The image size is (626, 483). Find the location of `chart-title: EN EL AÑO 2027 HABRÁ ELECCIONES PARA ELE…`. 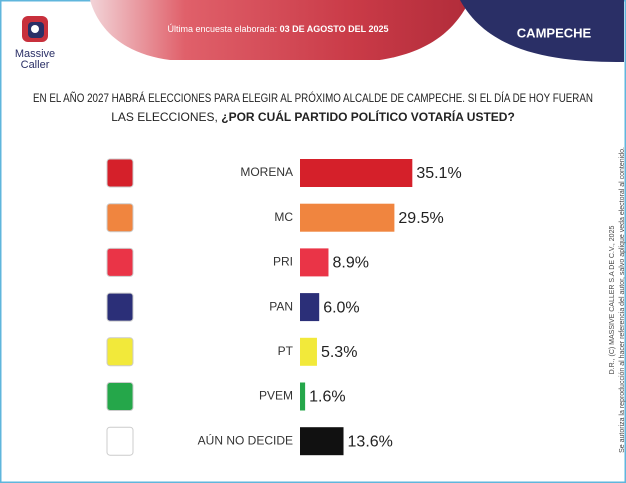

chart-title: EN EL AÑO 2027 HABRÁ ELECCIONES PARA ELE… is located at coordinates (313, 97).